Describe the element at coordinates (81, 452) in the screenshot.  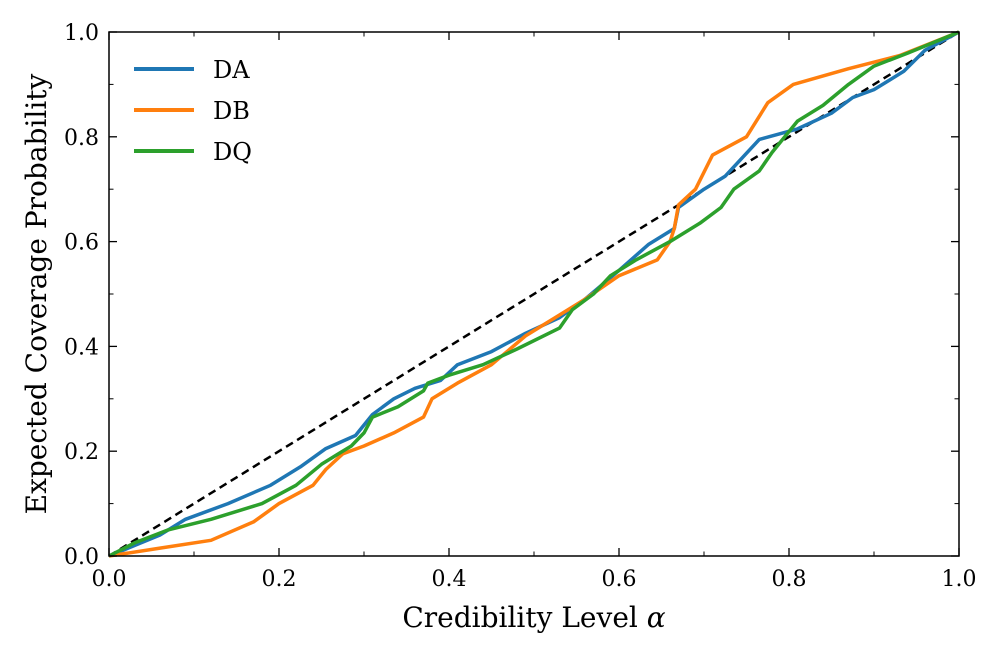
I see `y-tick-label: 0.2` at that location.